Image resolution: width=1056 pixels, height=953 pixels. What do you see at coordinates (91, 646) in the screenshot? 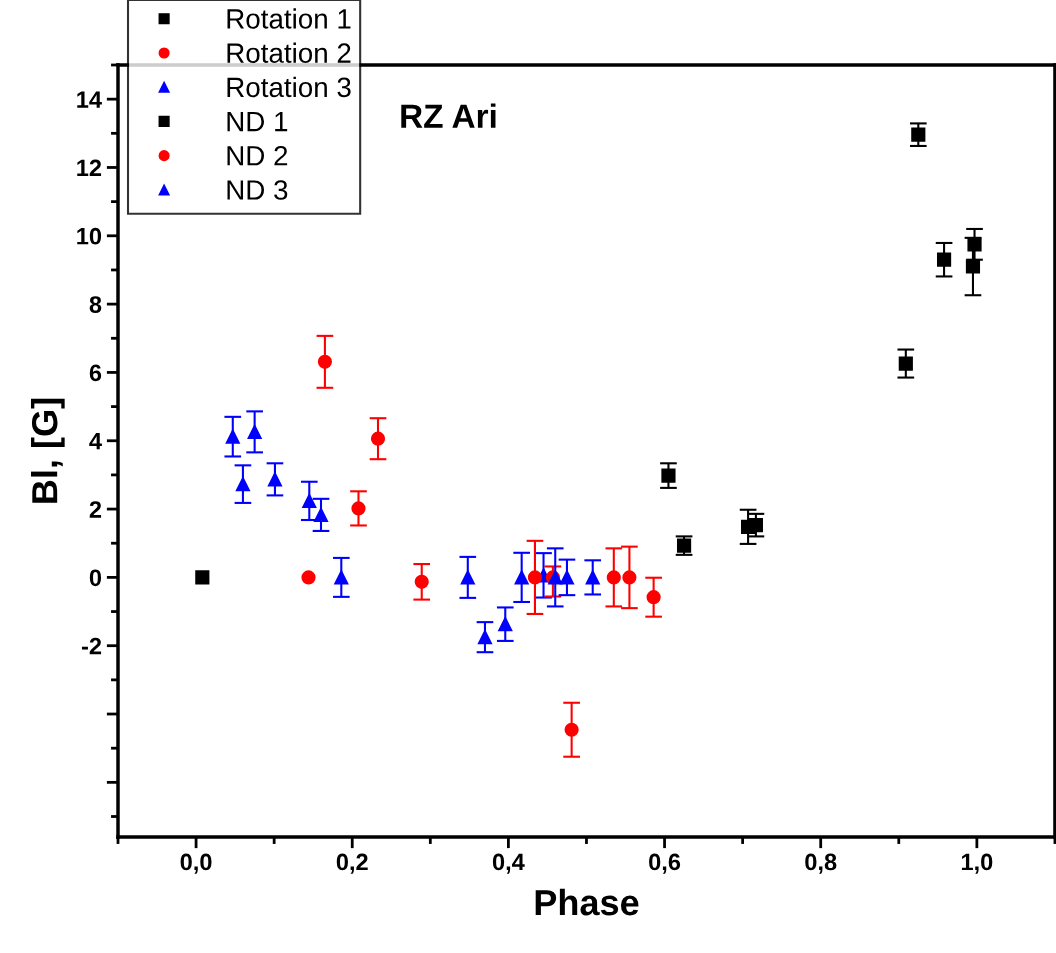
I see `y-tick-label: -2` at bounding box center [91, 646].